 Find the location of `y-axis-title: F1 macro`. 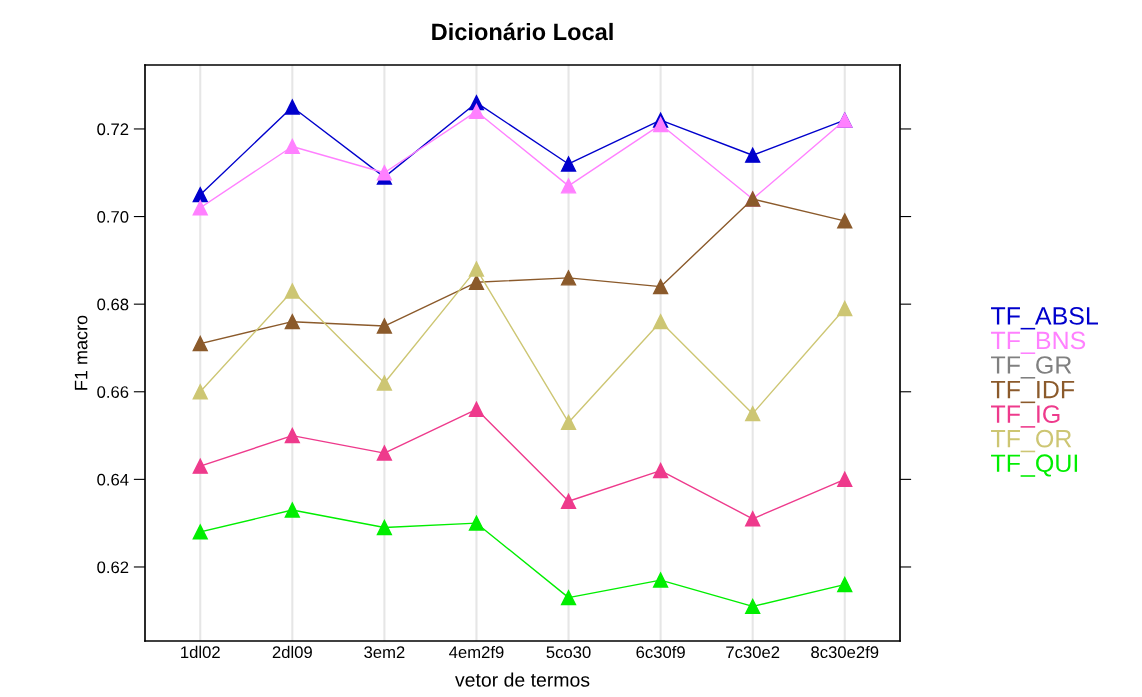

y-axis-title: F1 macro is located at coordinates (81, 352).